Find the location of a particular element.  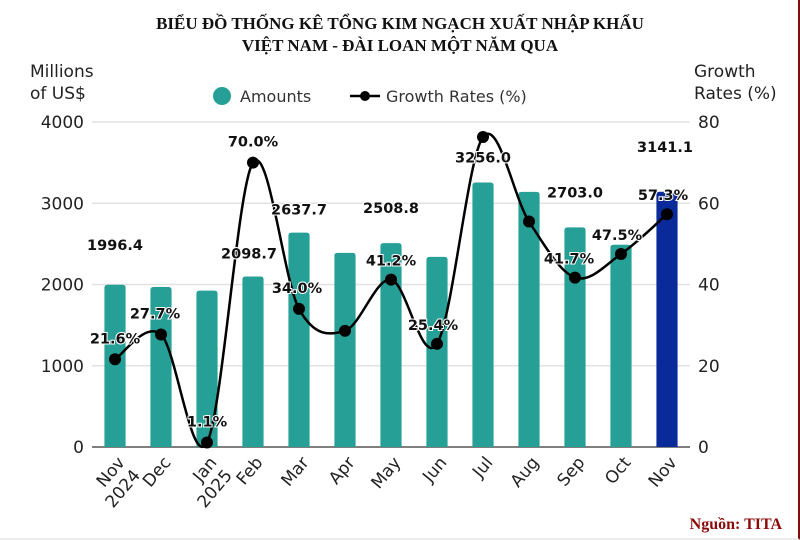

right-tick-label: 80 is located at coordinates (709, 123).